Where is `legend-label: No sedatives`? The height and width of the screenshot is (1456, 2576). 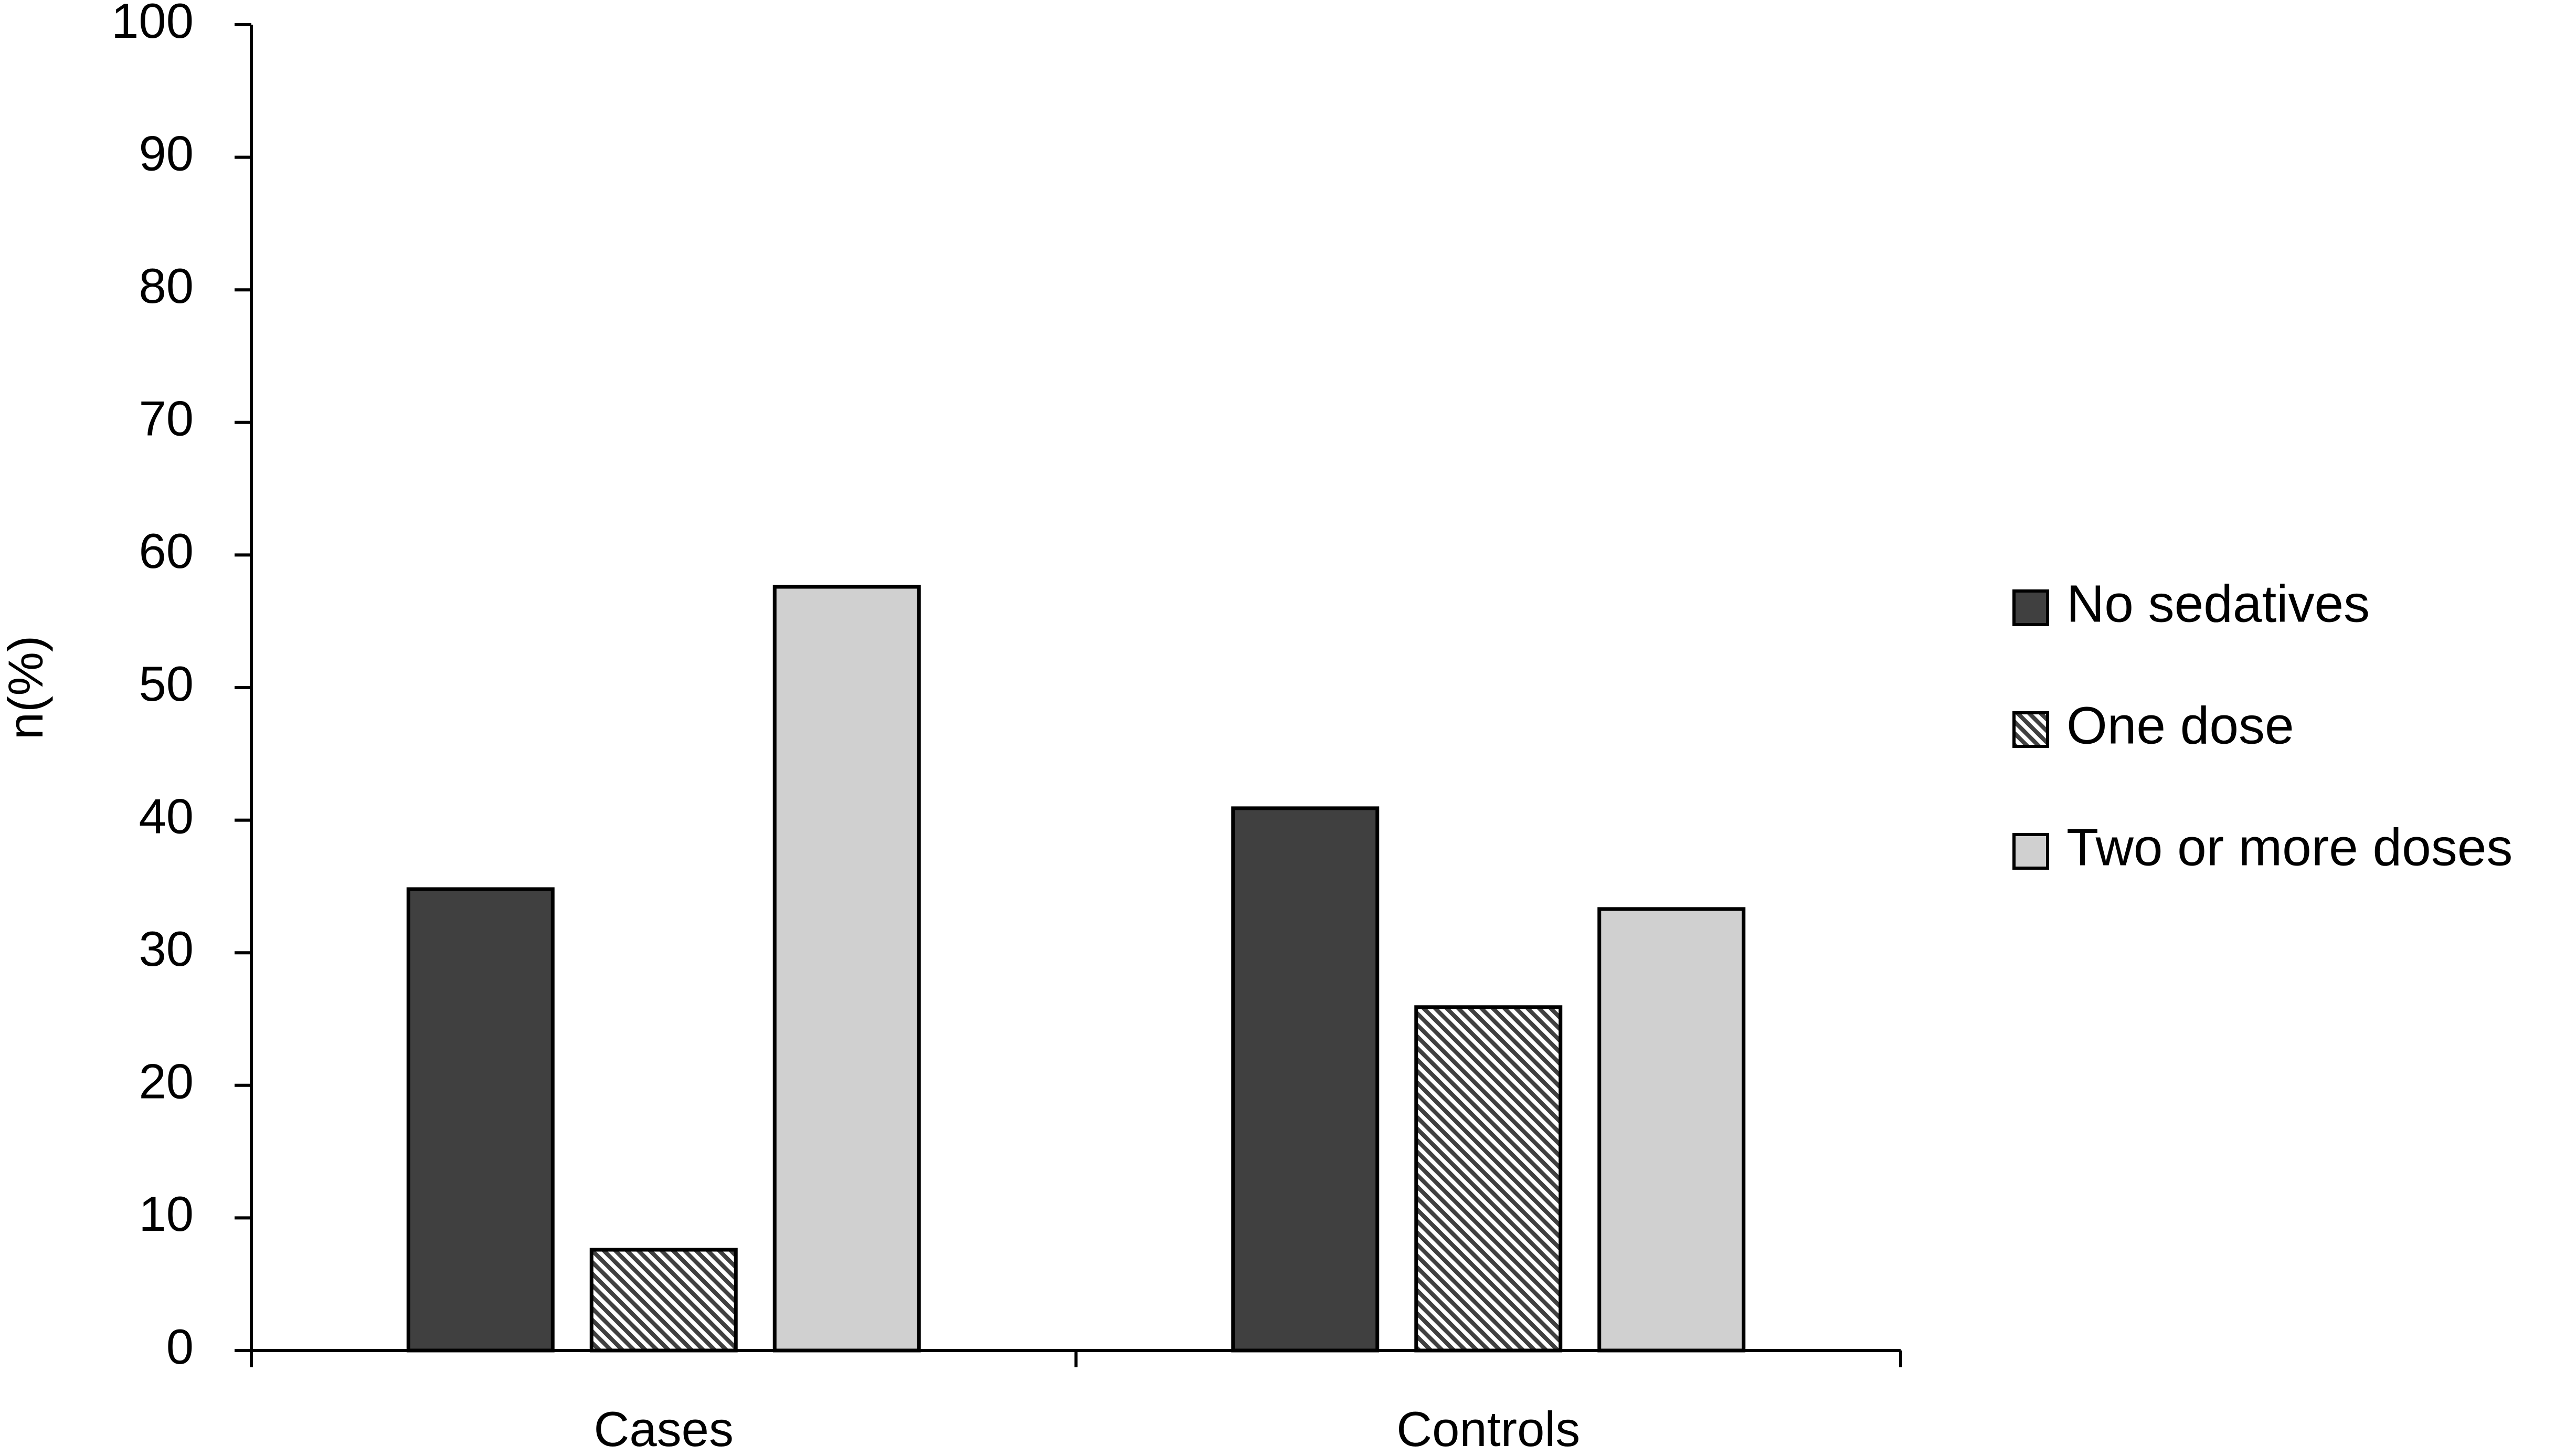 legend-label: No sedatives is located at coordinates (2218, 603).